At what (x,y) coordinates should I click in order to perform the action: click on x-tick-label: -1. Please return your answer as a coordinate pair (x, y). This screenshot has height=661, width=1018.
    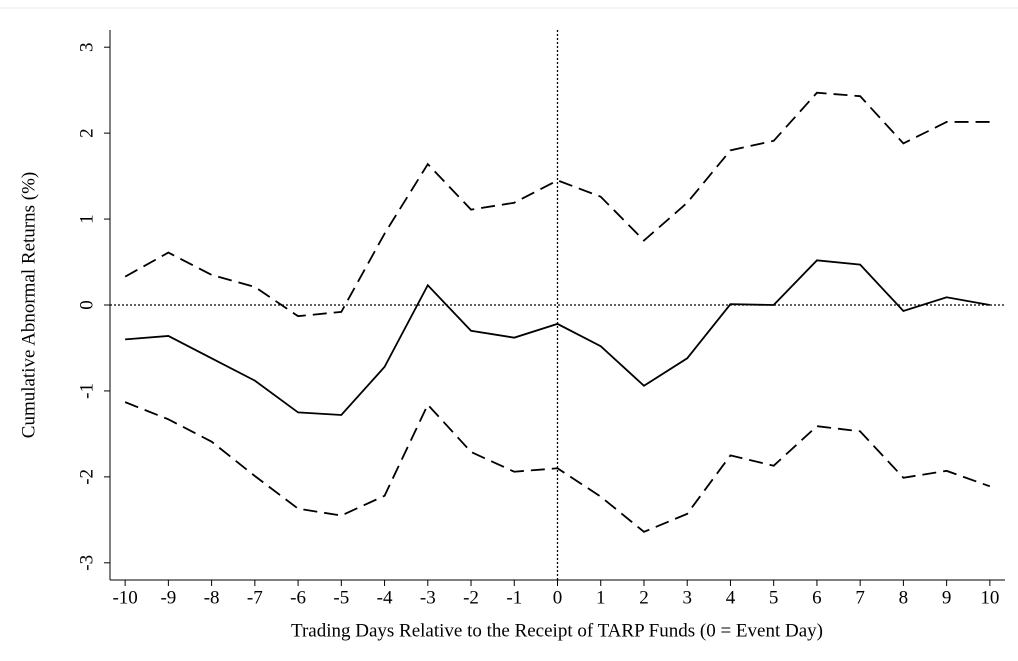
    Looking at the image, I should click on (514, 597).